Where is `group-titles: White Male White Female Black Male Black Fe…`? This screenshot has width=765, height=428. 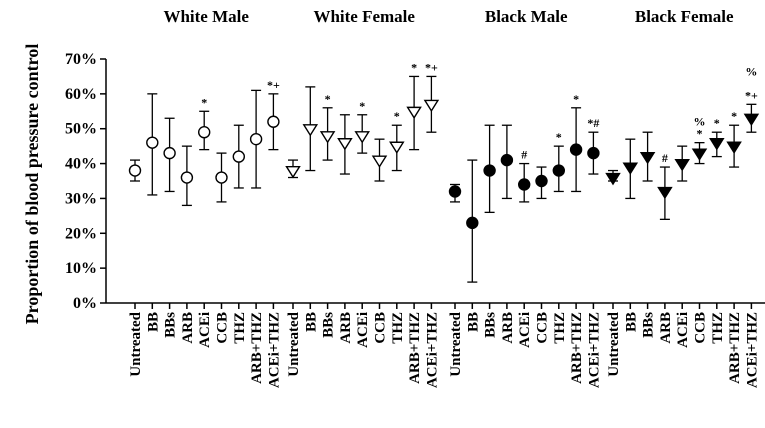
group-titles: White Male White Female Black Male Black Fe… is located at coordinates (448, 16).